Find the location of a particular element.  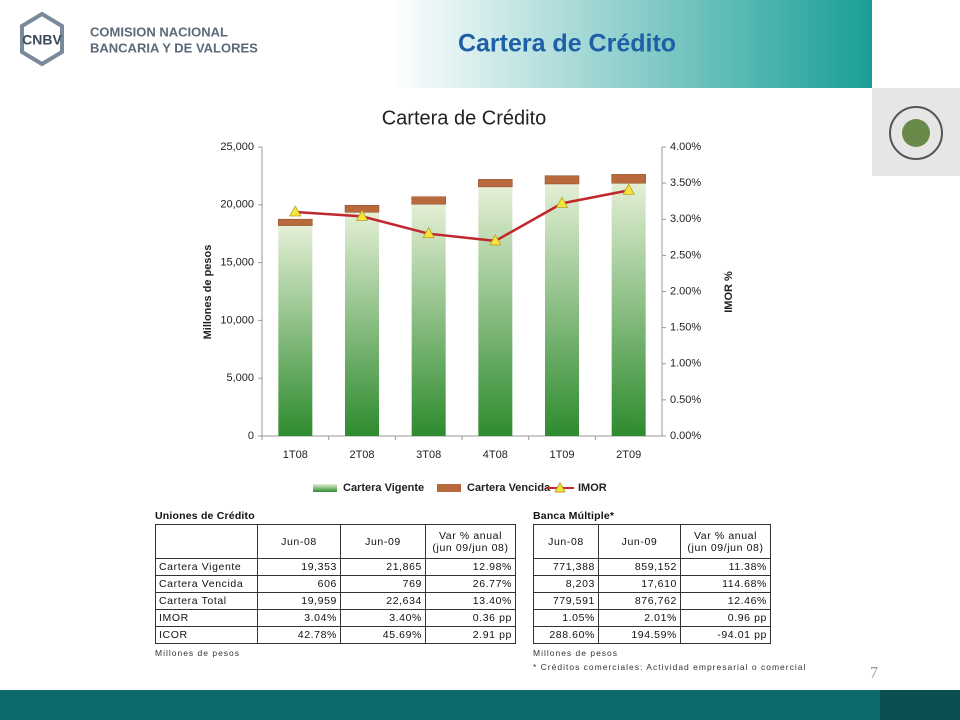

table-cell: 8,203 is located at coordinates (566, 584).